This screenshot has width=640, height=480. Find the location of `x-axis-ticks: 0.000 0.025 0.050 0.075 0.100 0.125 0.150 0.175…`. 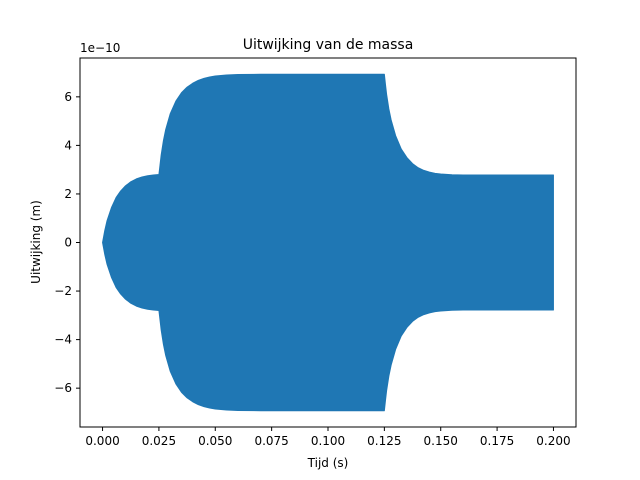

x-axis-ticks: 0.000 0.025 0.050 0.075 0.100 0.125 0.150 0.175… is located at coordinates (328, 437).